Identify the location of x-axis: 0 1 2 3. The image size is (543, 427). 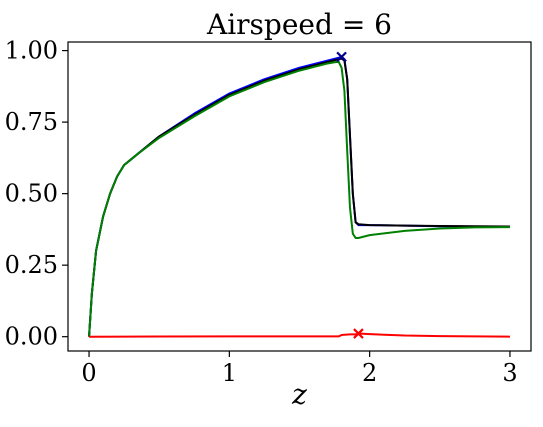
(299, 369).